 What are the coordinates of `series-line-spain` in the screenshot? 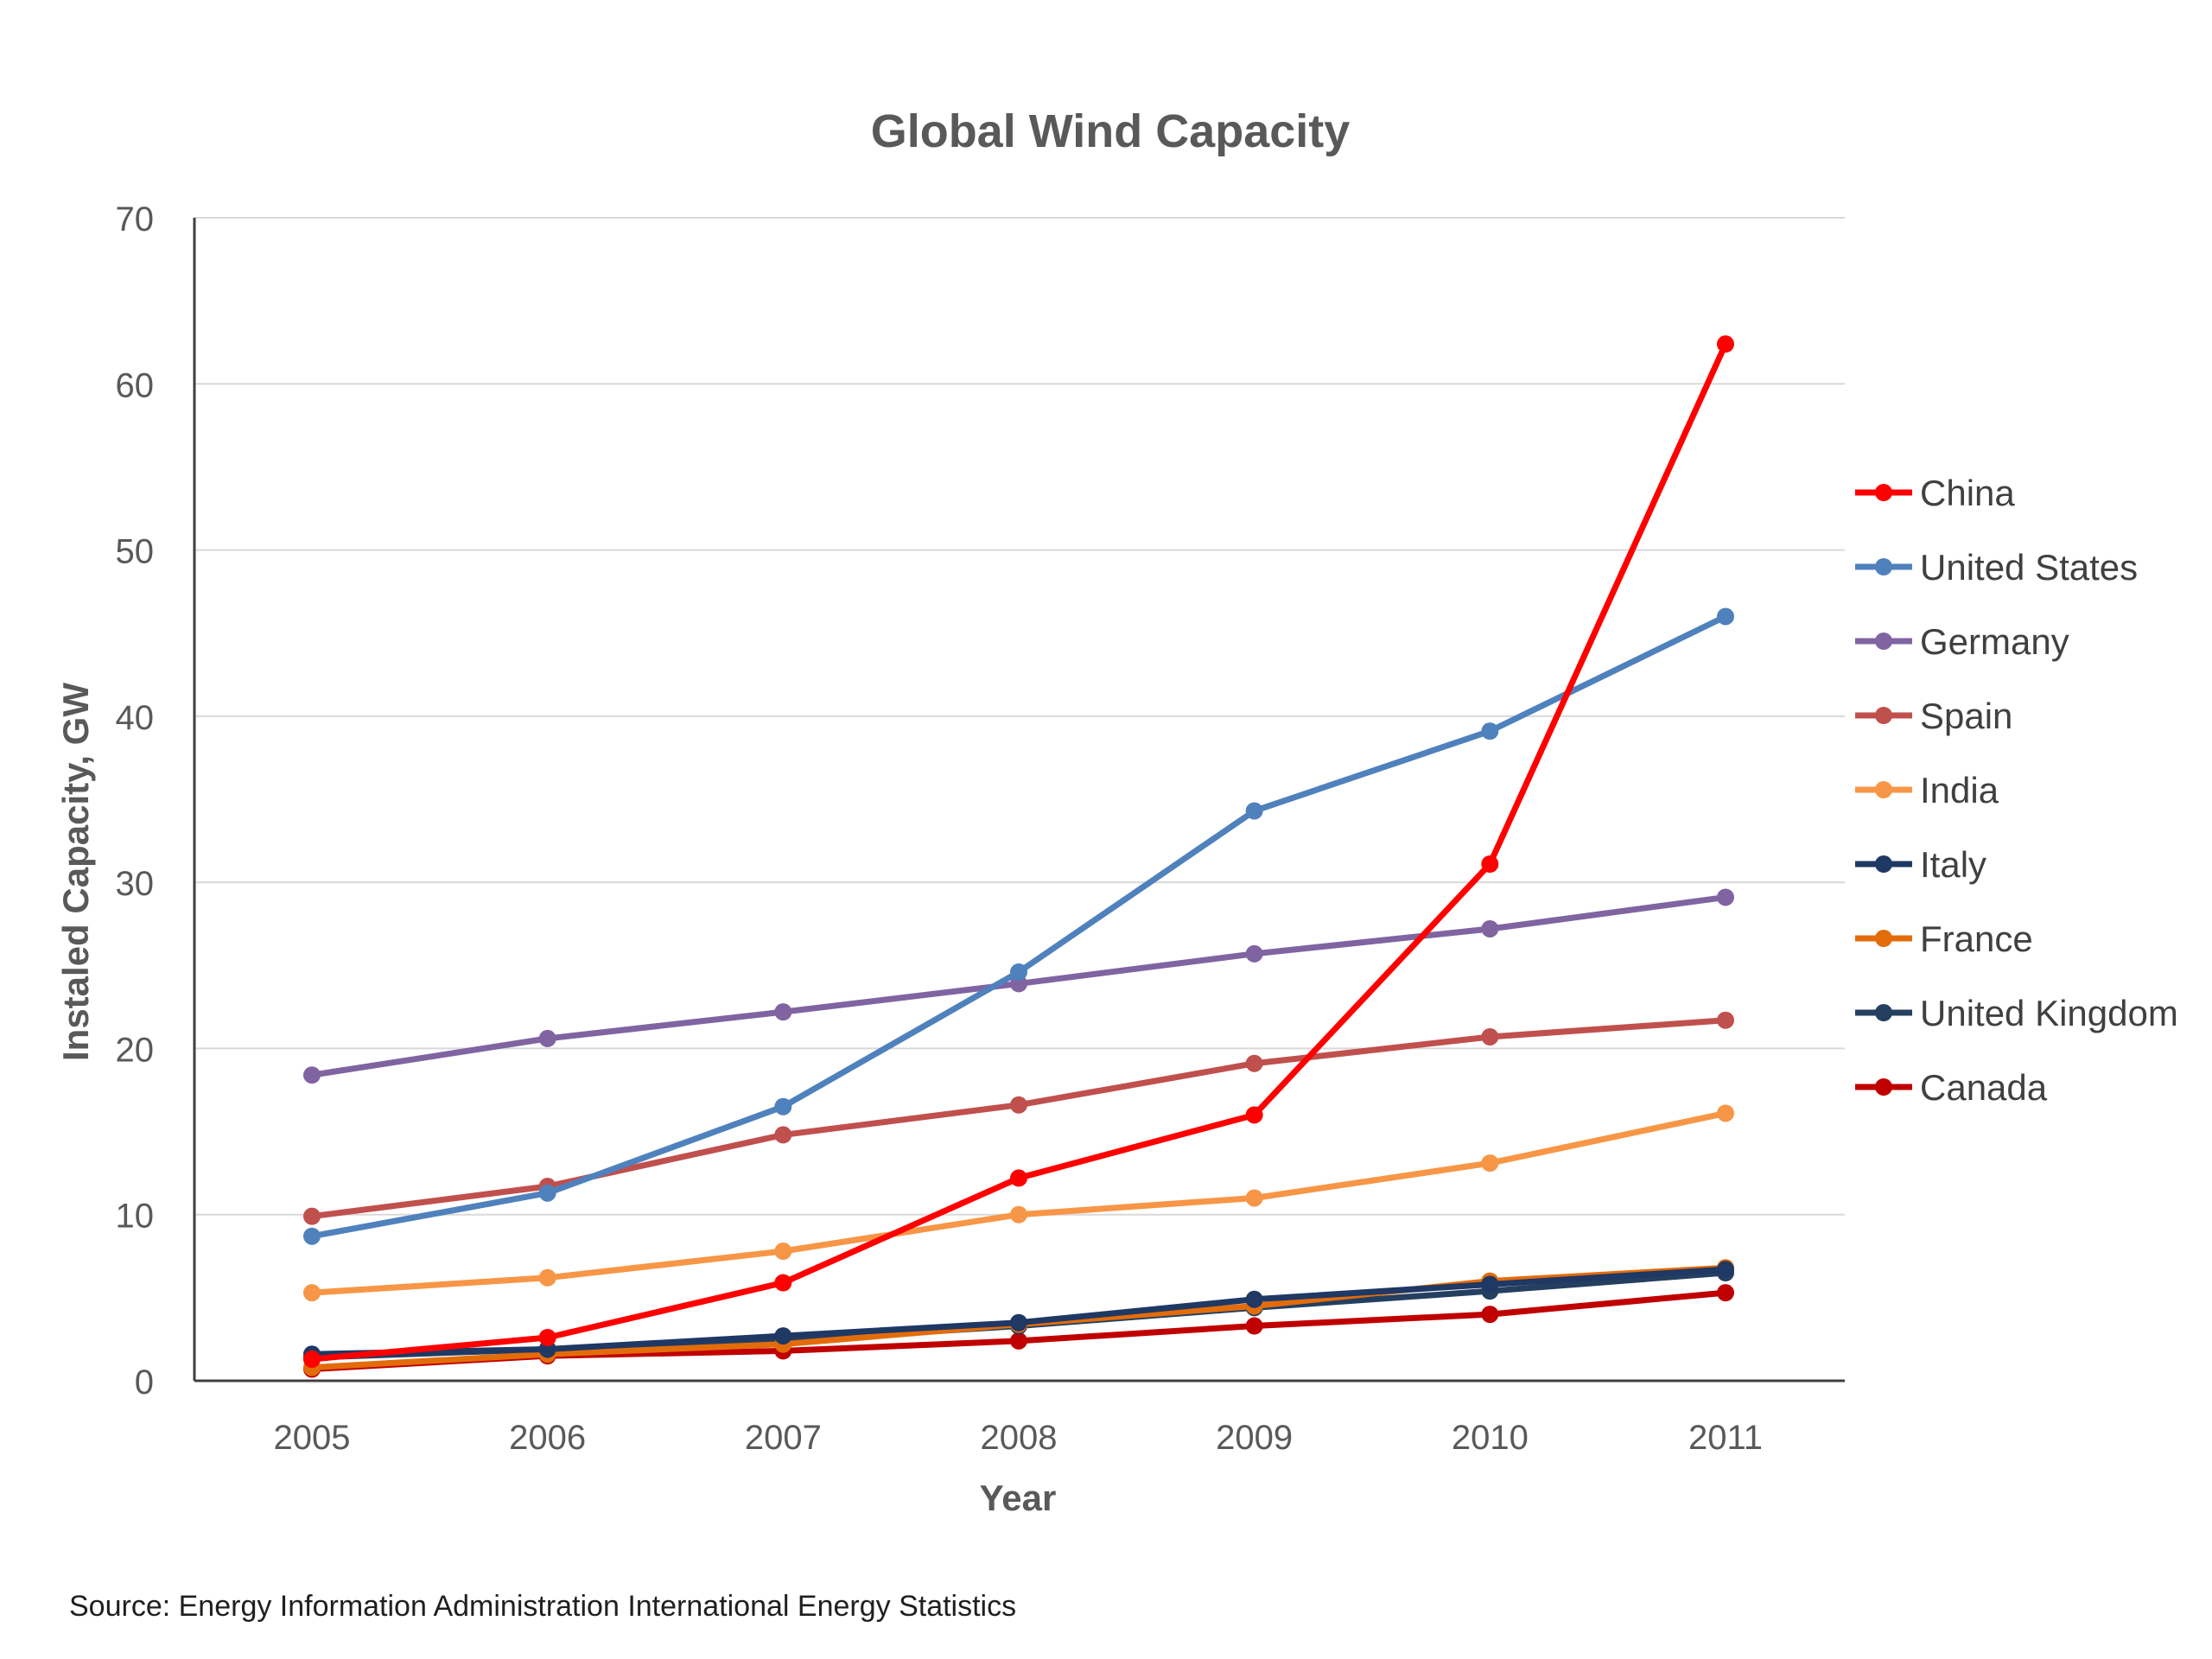 It's located at (1018, 1118).